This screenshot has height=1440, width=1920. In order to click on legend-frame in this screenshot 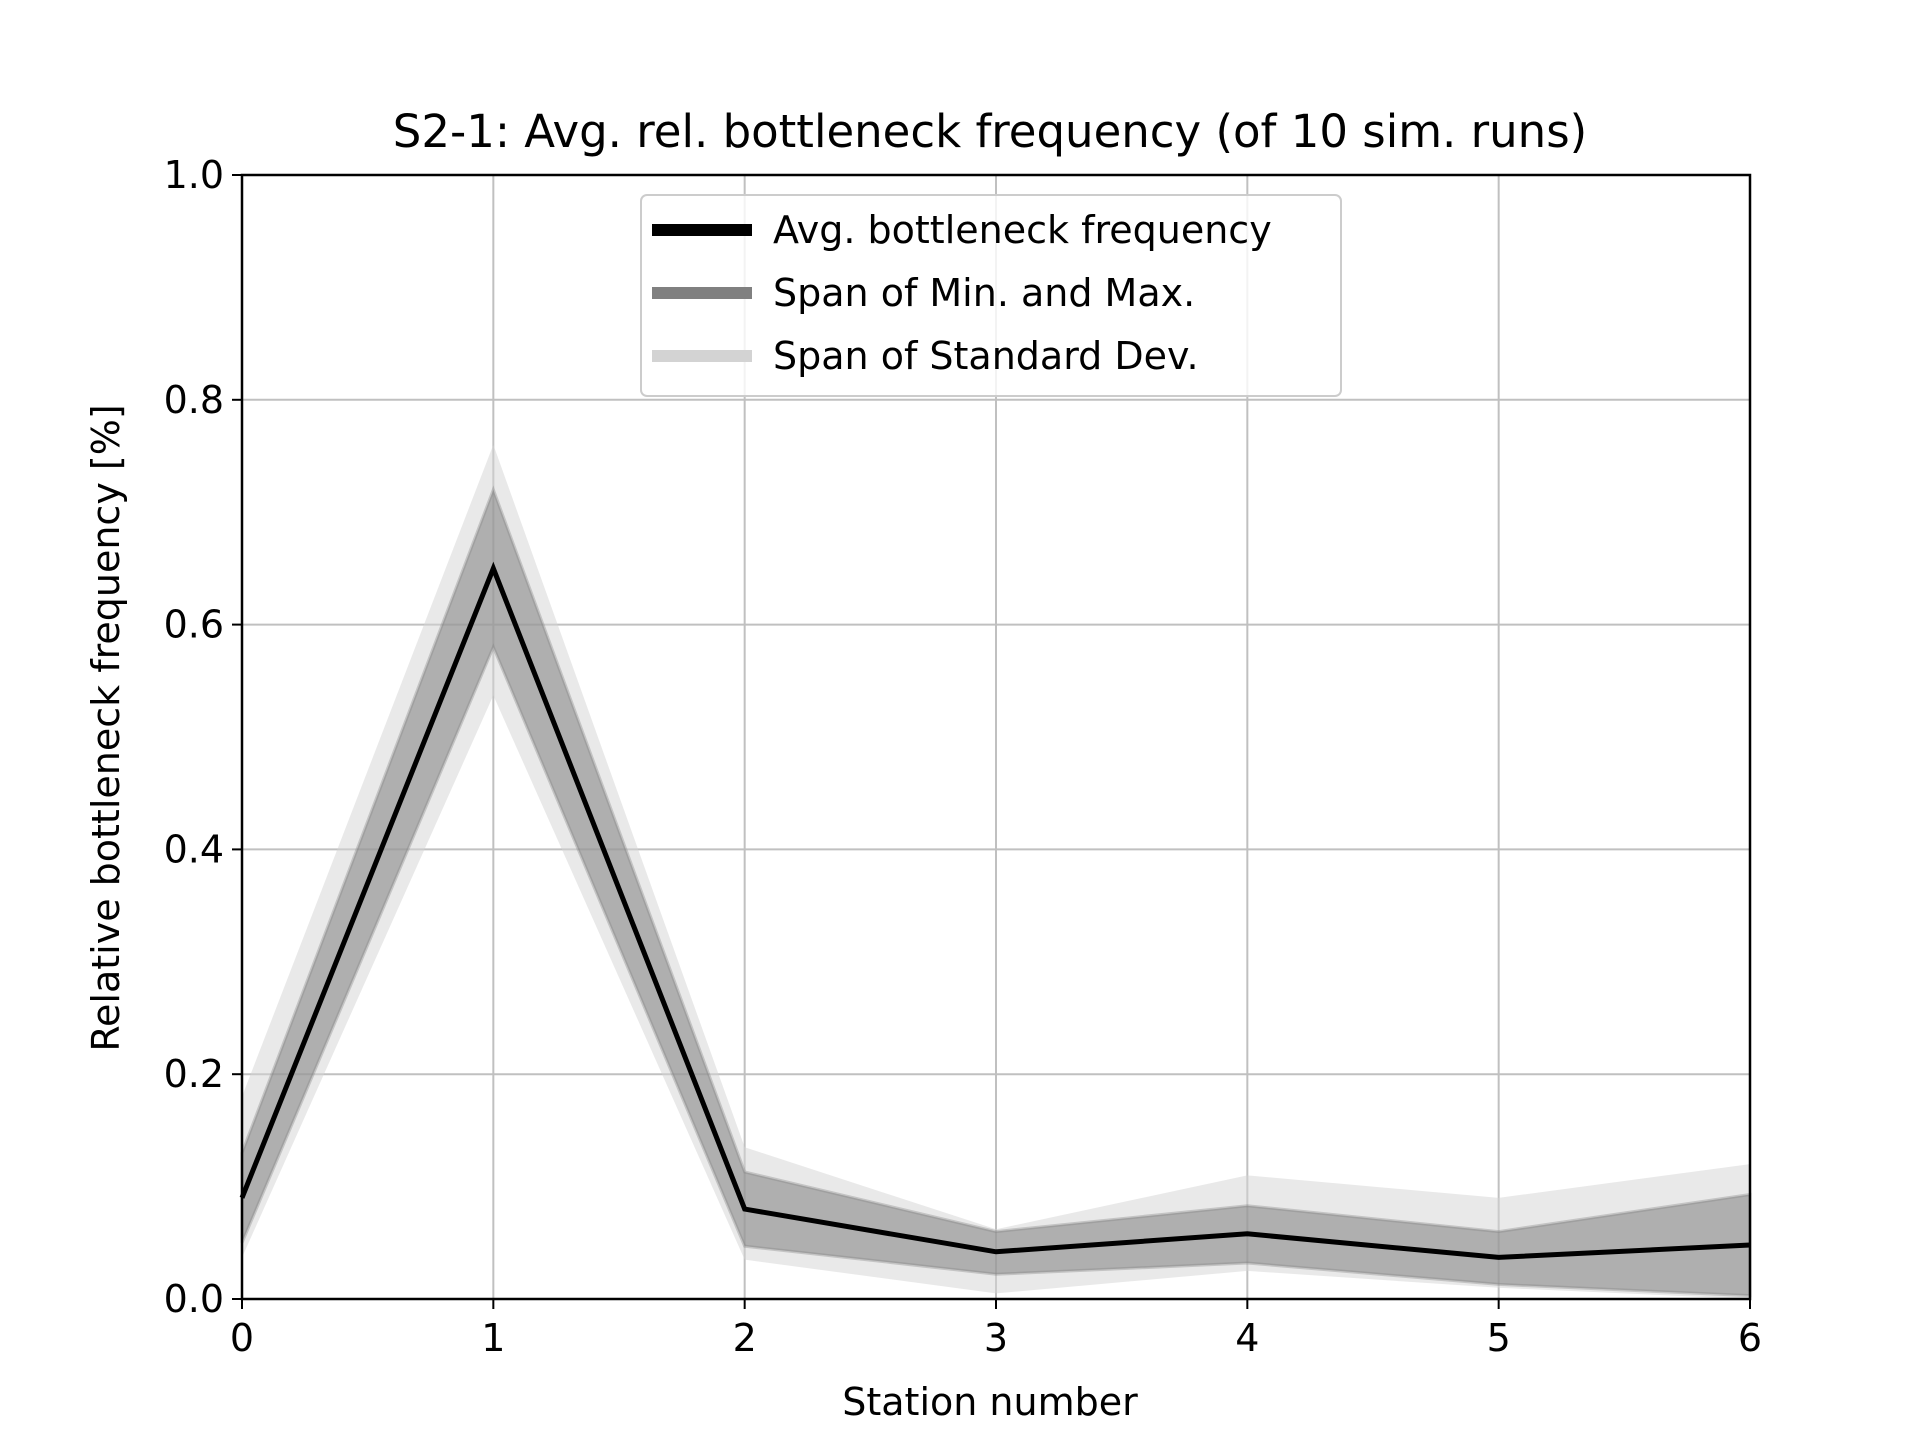, I will do `click(991, 295)`.